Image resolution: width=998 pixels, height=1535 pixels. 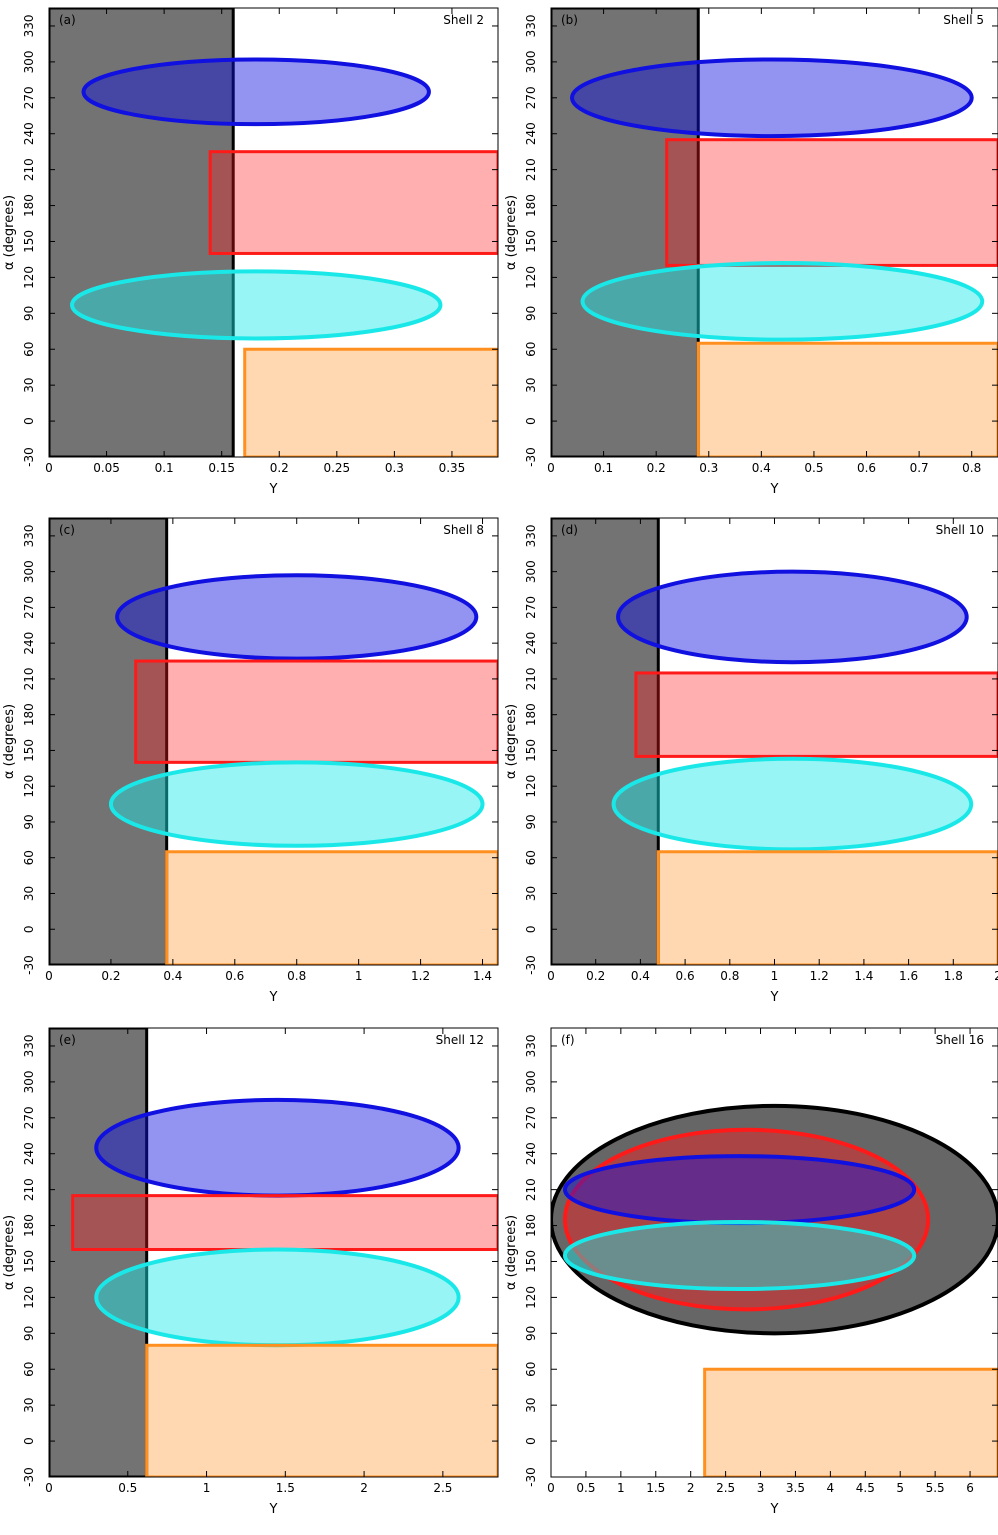 I want to click on x-tick-label: 0.6, so click(x=866, y=468).